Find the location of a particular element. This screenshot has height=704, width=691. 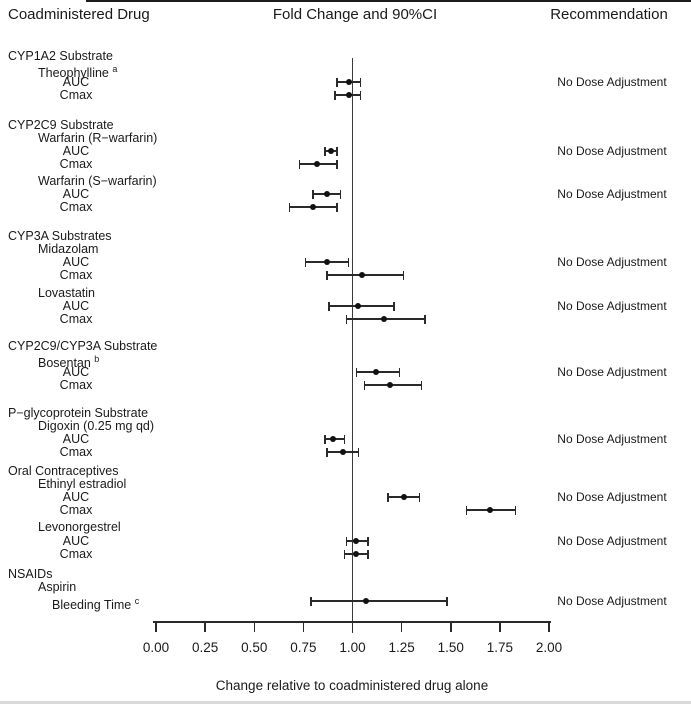

row-group-label: NSAIDs is located at coordinates (30, 574).